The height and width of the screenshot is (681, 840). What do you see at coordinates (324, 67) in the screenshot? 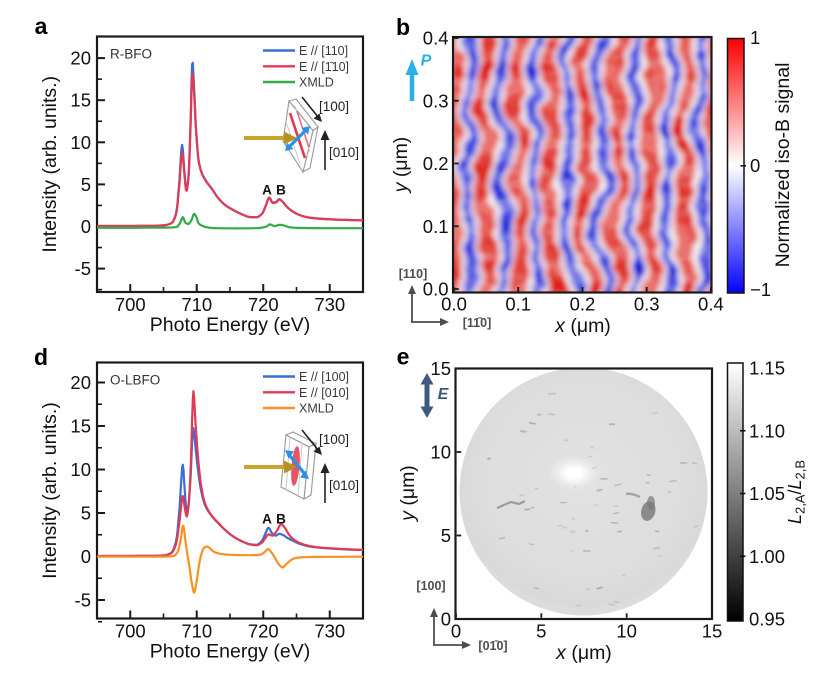
I see `svg-text: E // [1̄10]` at bounding box center [324, 67].